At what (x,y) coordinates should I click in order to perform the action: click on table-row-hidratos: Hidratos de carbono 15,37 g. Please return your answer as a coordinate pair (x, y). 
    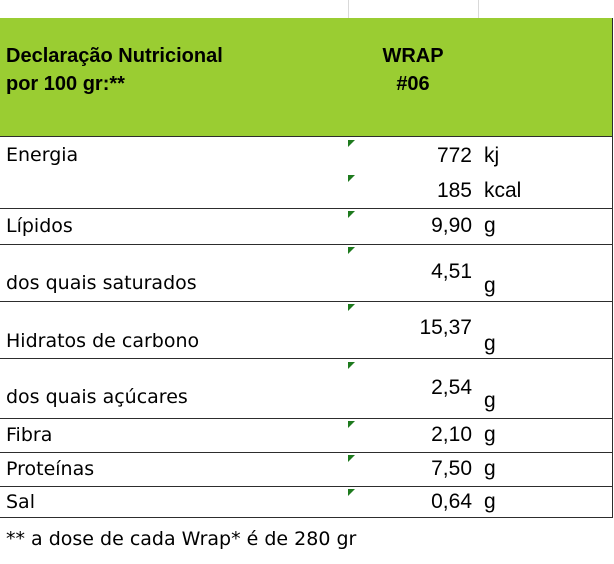
    Looking at the image, I should click on (306, 330).